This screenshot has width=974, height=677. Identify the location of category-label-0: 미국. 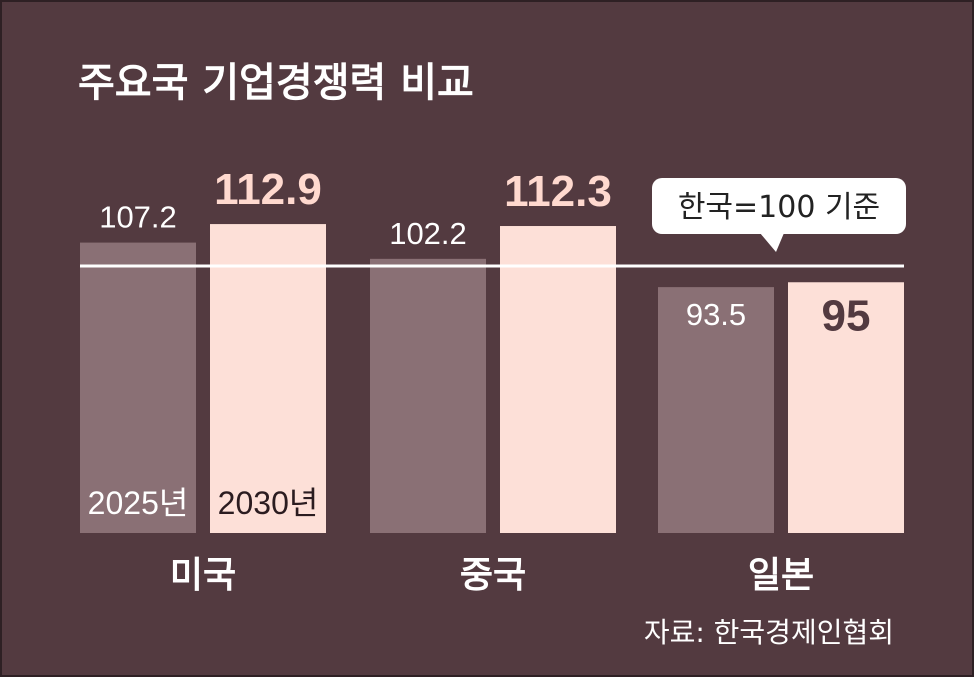
(203, 575).